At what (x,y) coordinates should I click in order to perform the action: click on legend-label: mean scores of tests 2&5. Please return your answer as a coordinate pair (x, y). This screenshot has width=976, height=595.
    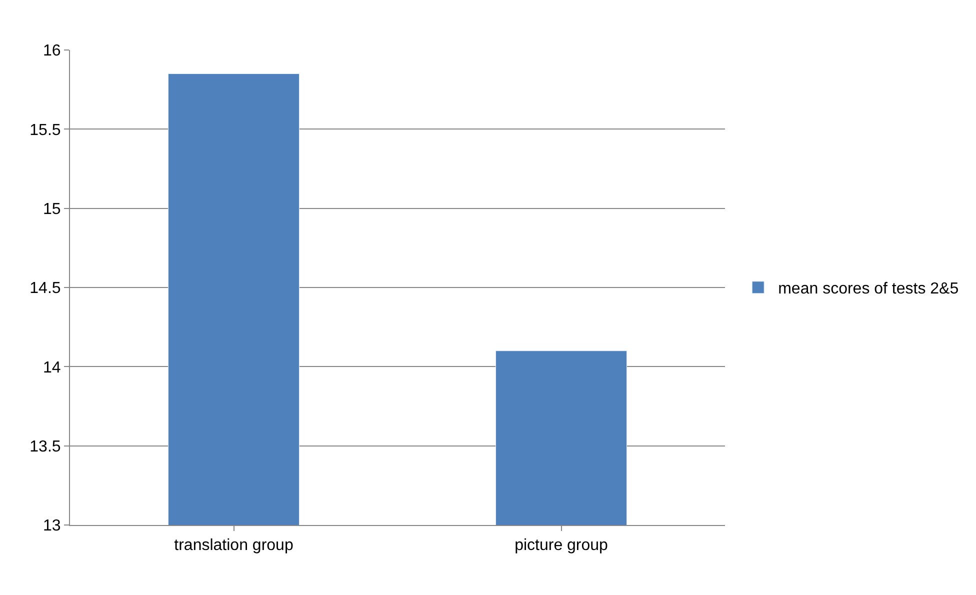
    Looking at the image, I should click on (868, 289).